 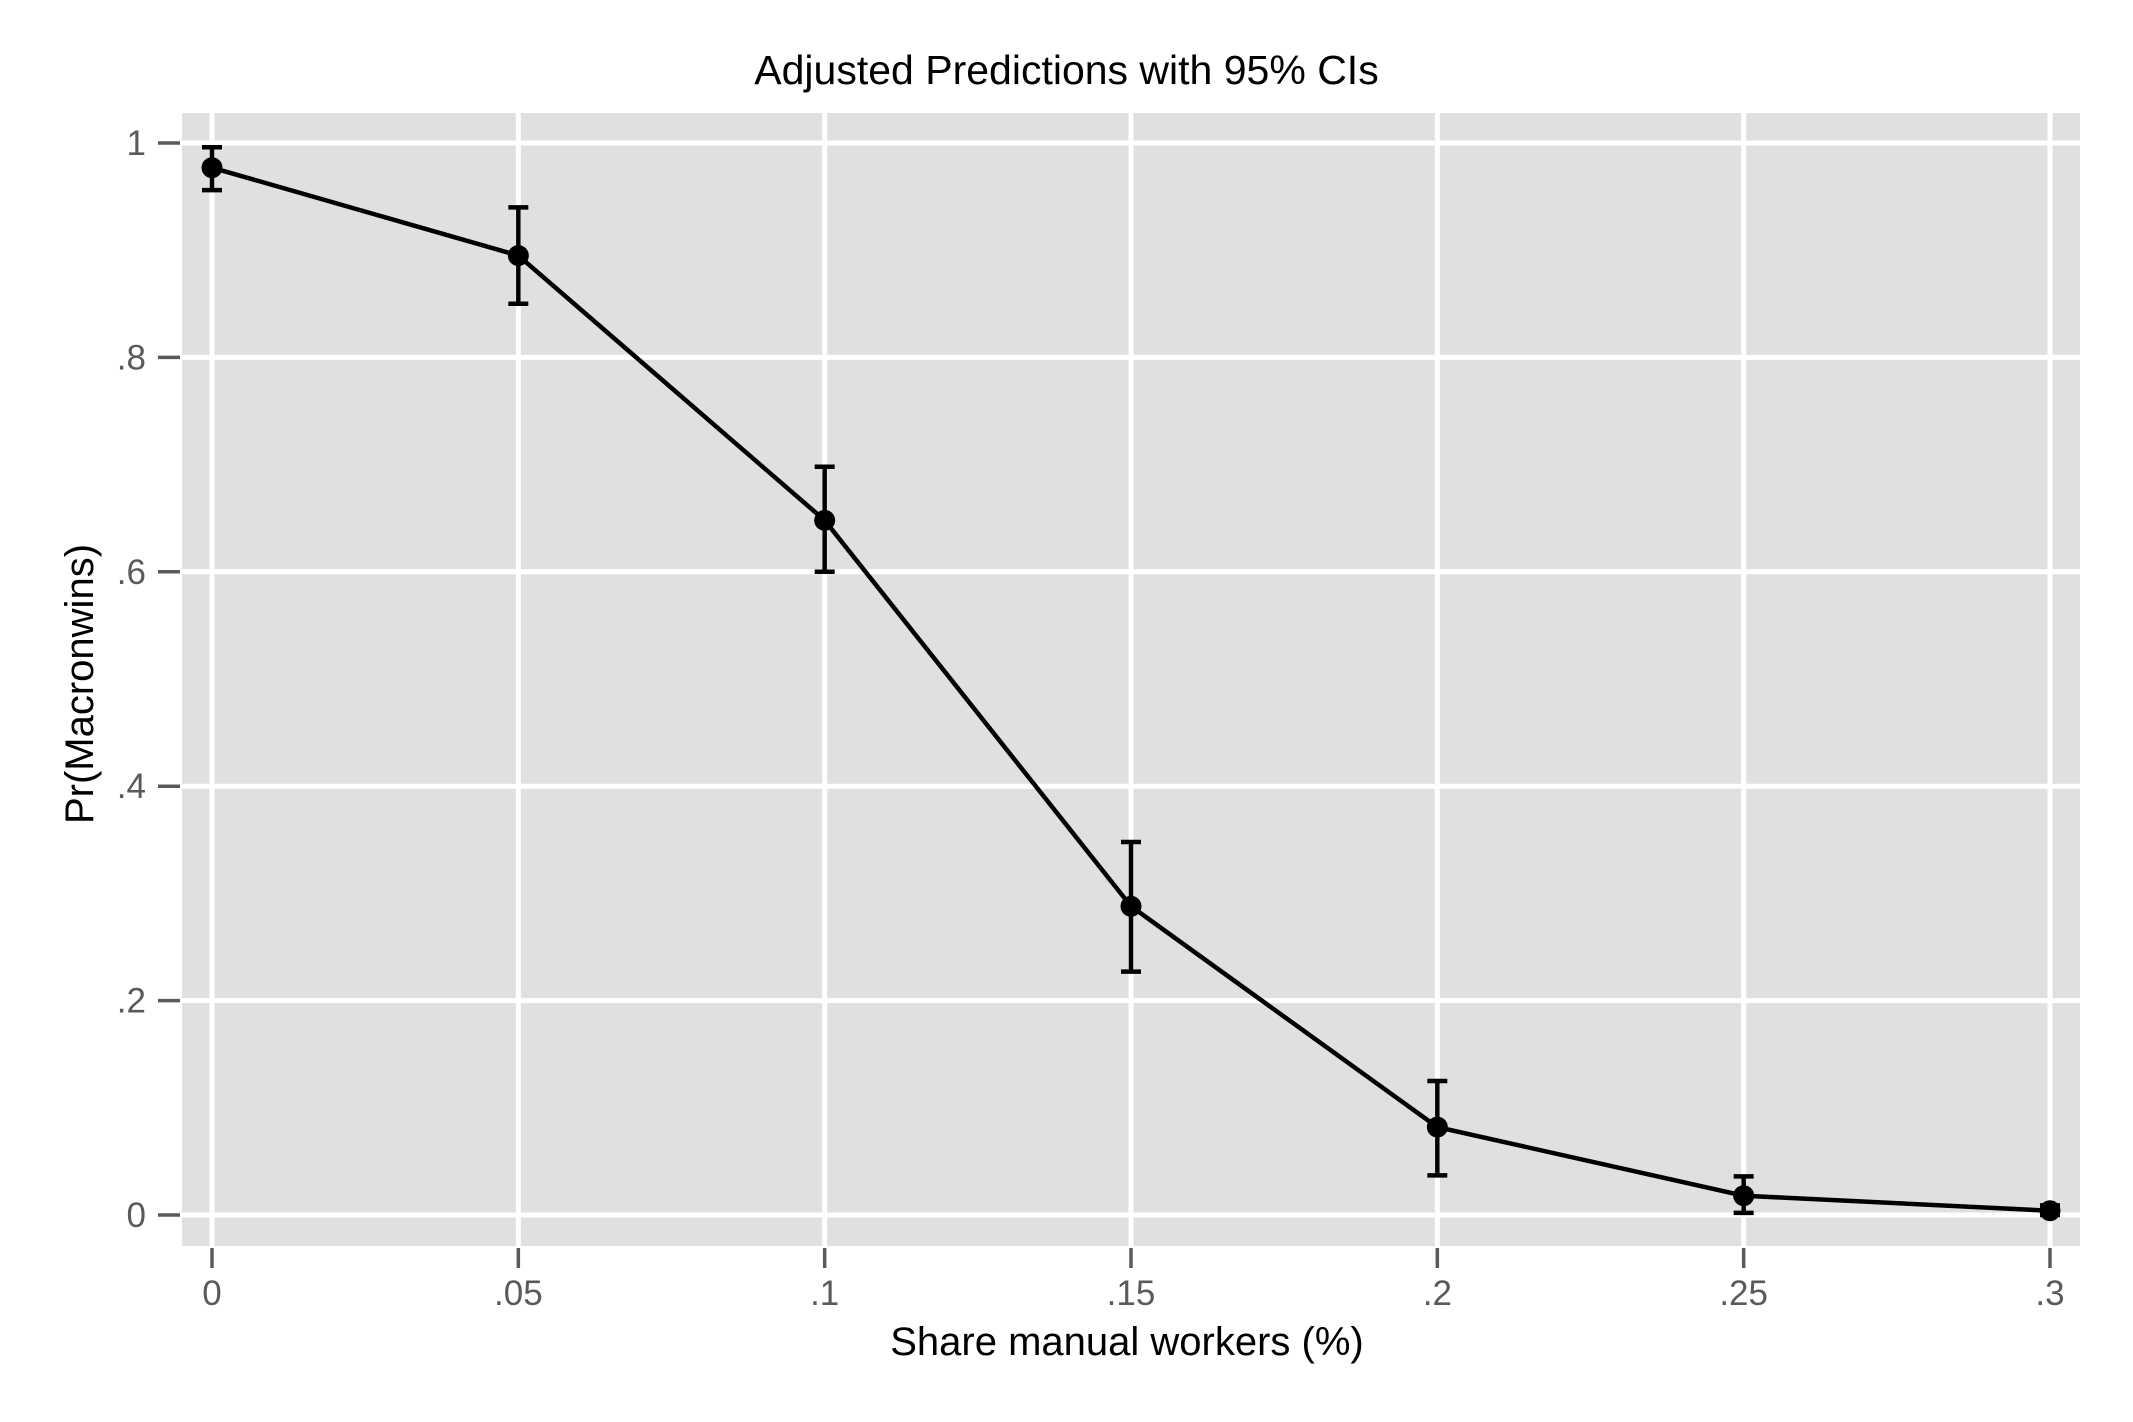 I want to click on x-axis-tick-label: .25, so click(x=1743, y=1293).